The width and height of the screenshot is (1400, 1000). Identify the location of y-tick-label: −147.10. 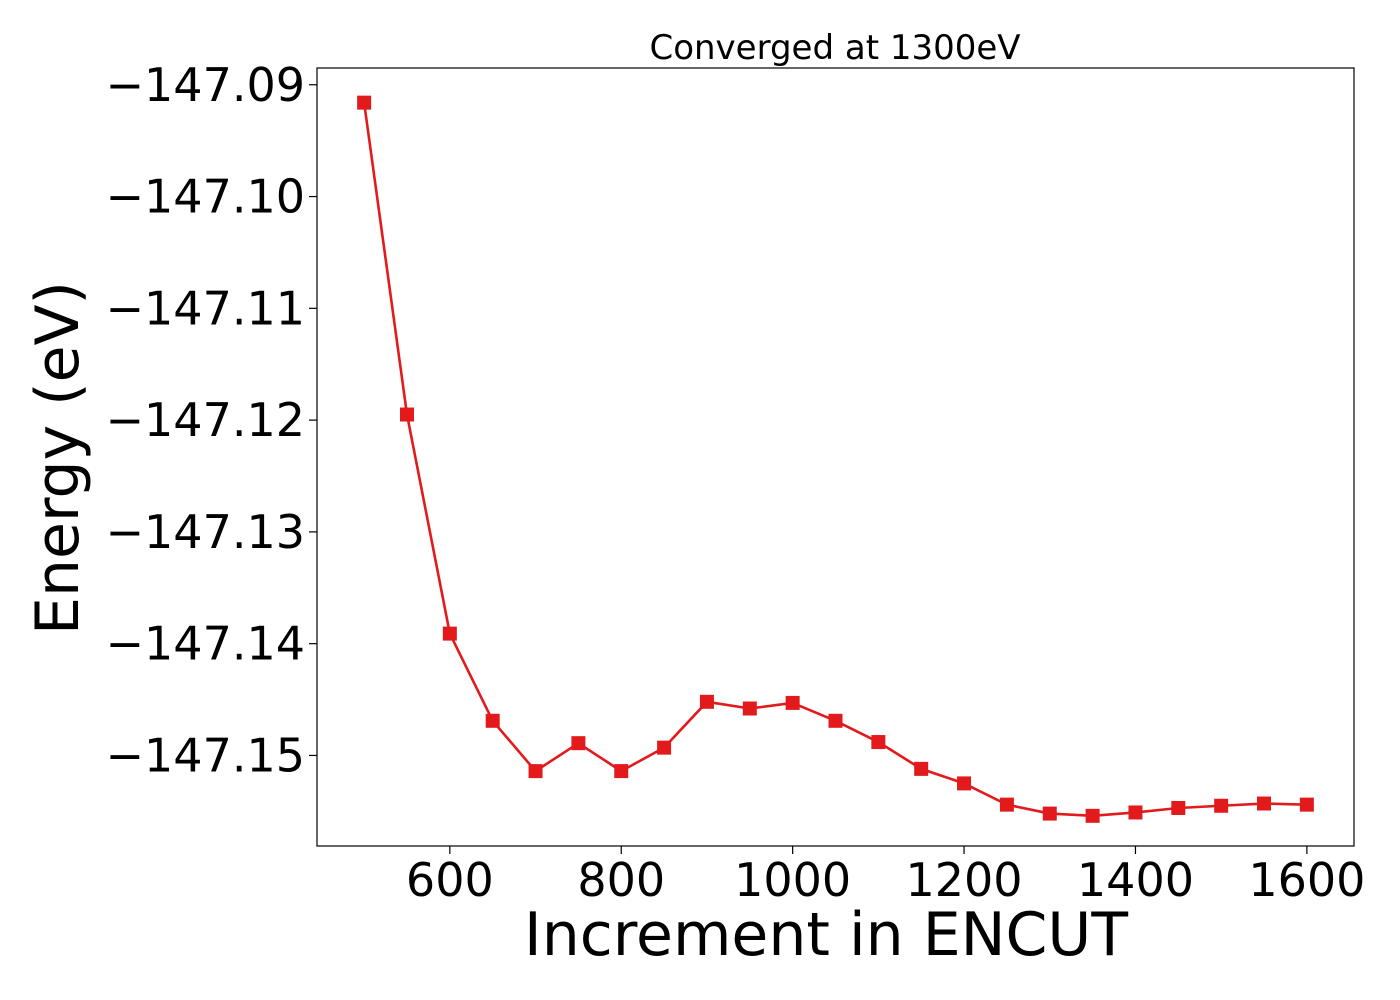
(206, 197).